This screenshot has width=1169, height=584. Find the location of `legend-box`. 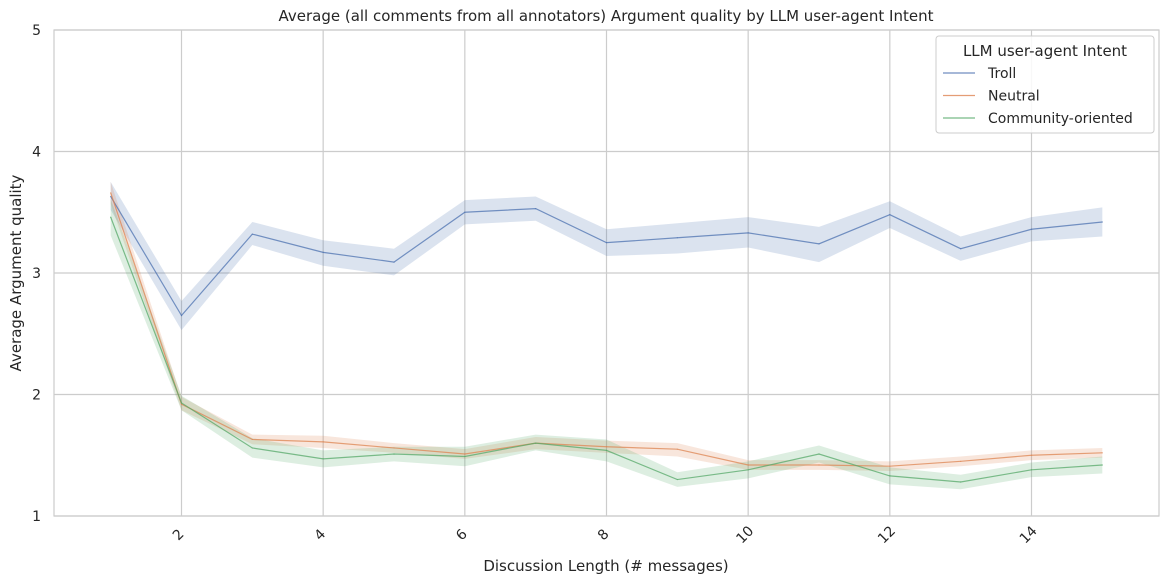

legend-box is located at coordinates (1045, 84).